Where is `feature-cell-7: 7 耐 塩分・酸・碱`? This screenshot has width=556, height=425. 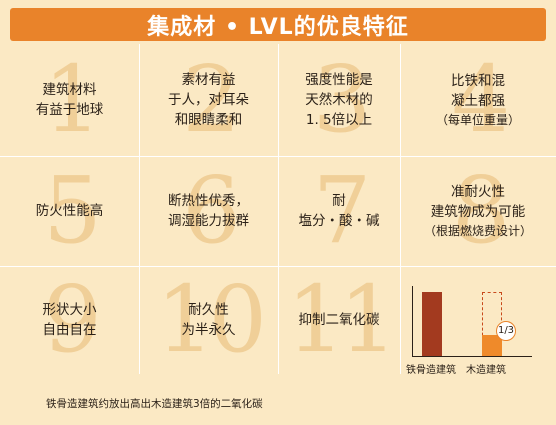
feature-cell-7: 7 耐 塩分・酸・碱 is located at coordinates (339, 211).